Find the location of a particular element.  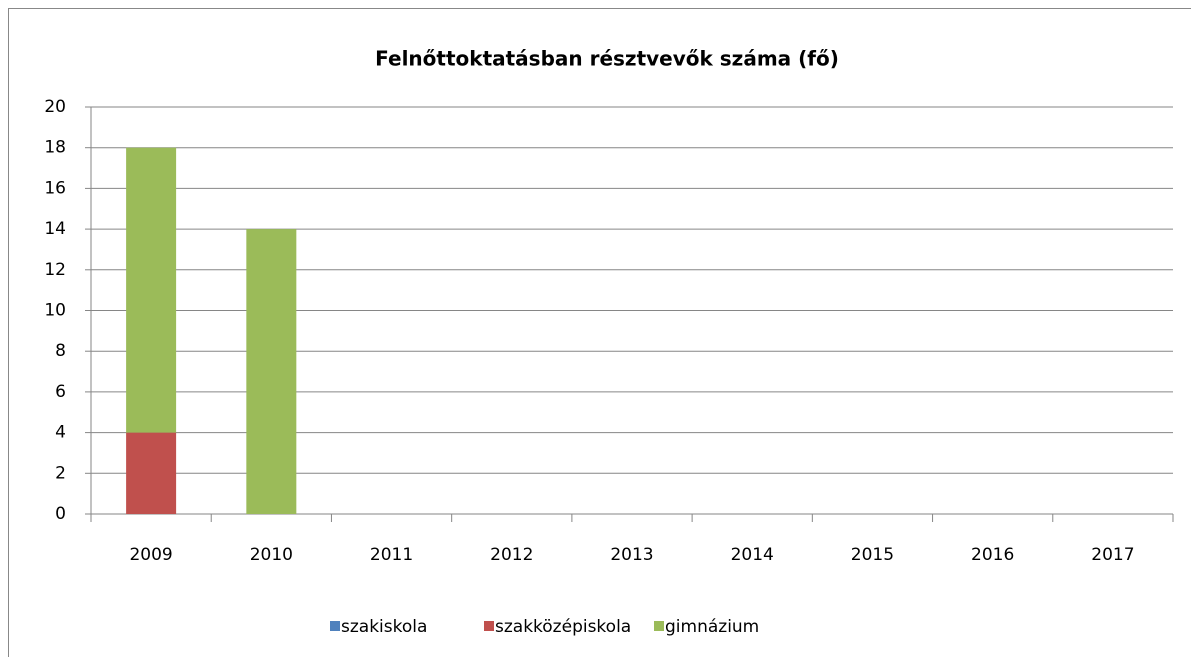

y-tick-label: 12 is located at coordinates (55, 270).